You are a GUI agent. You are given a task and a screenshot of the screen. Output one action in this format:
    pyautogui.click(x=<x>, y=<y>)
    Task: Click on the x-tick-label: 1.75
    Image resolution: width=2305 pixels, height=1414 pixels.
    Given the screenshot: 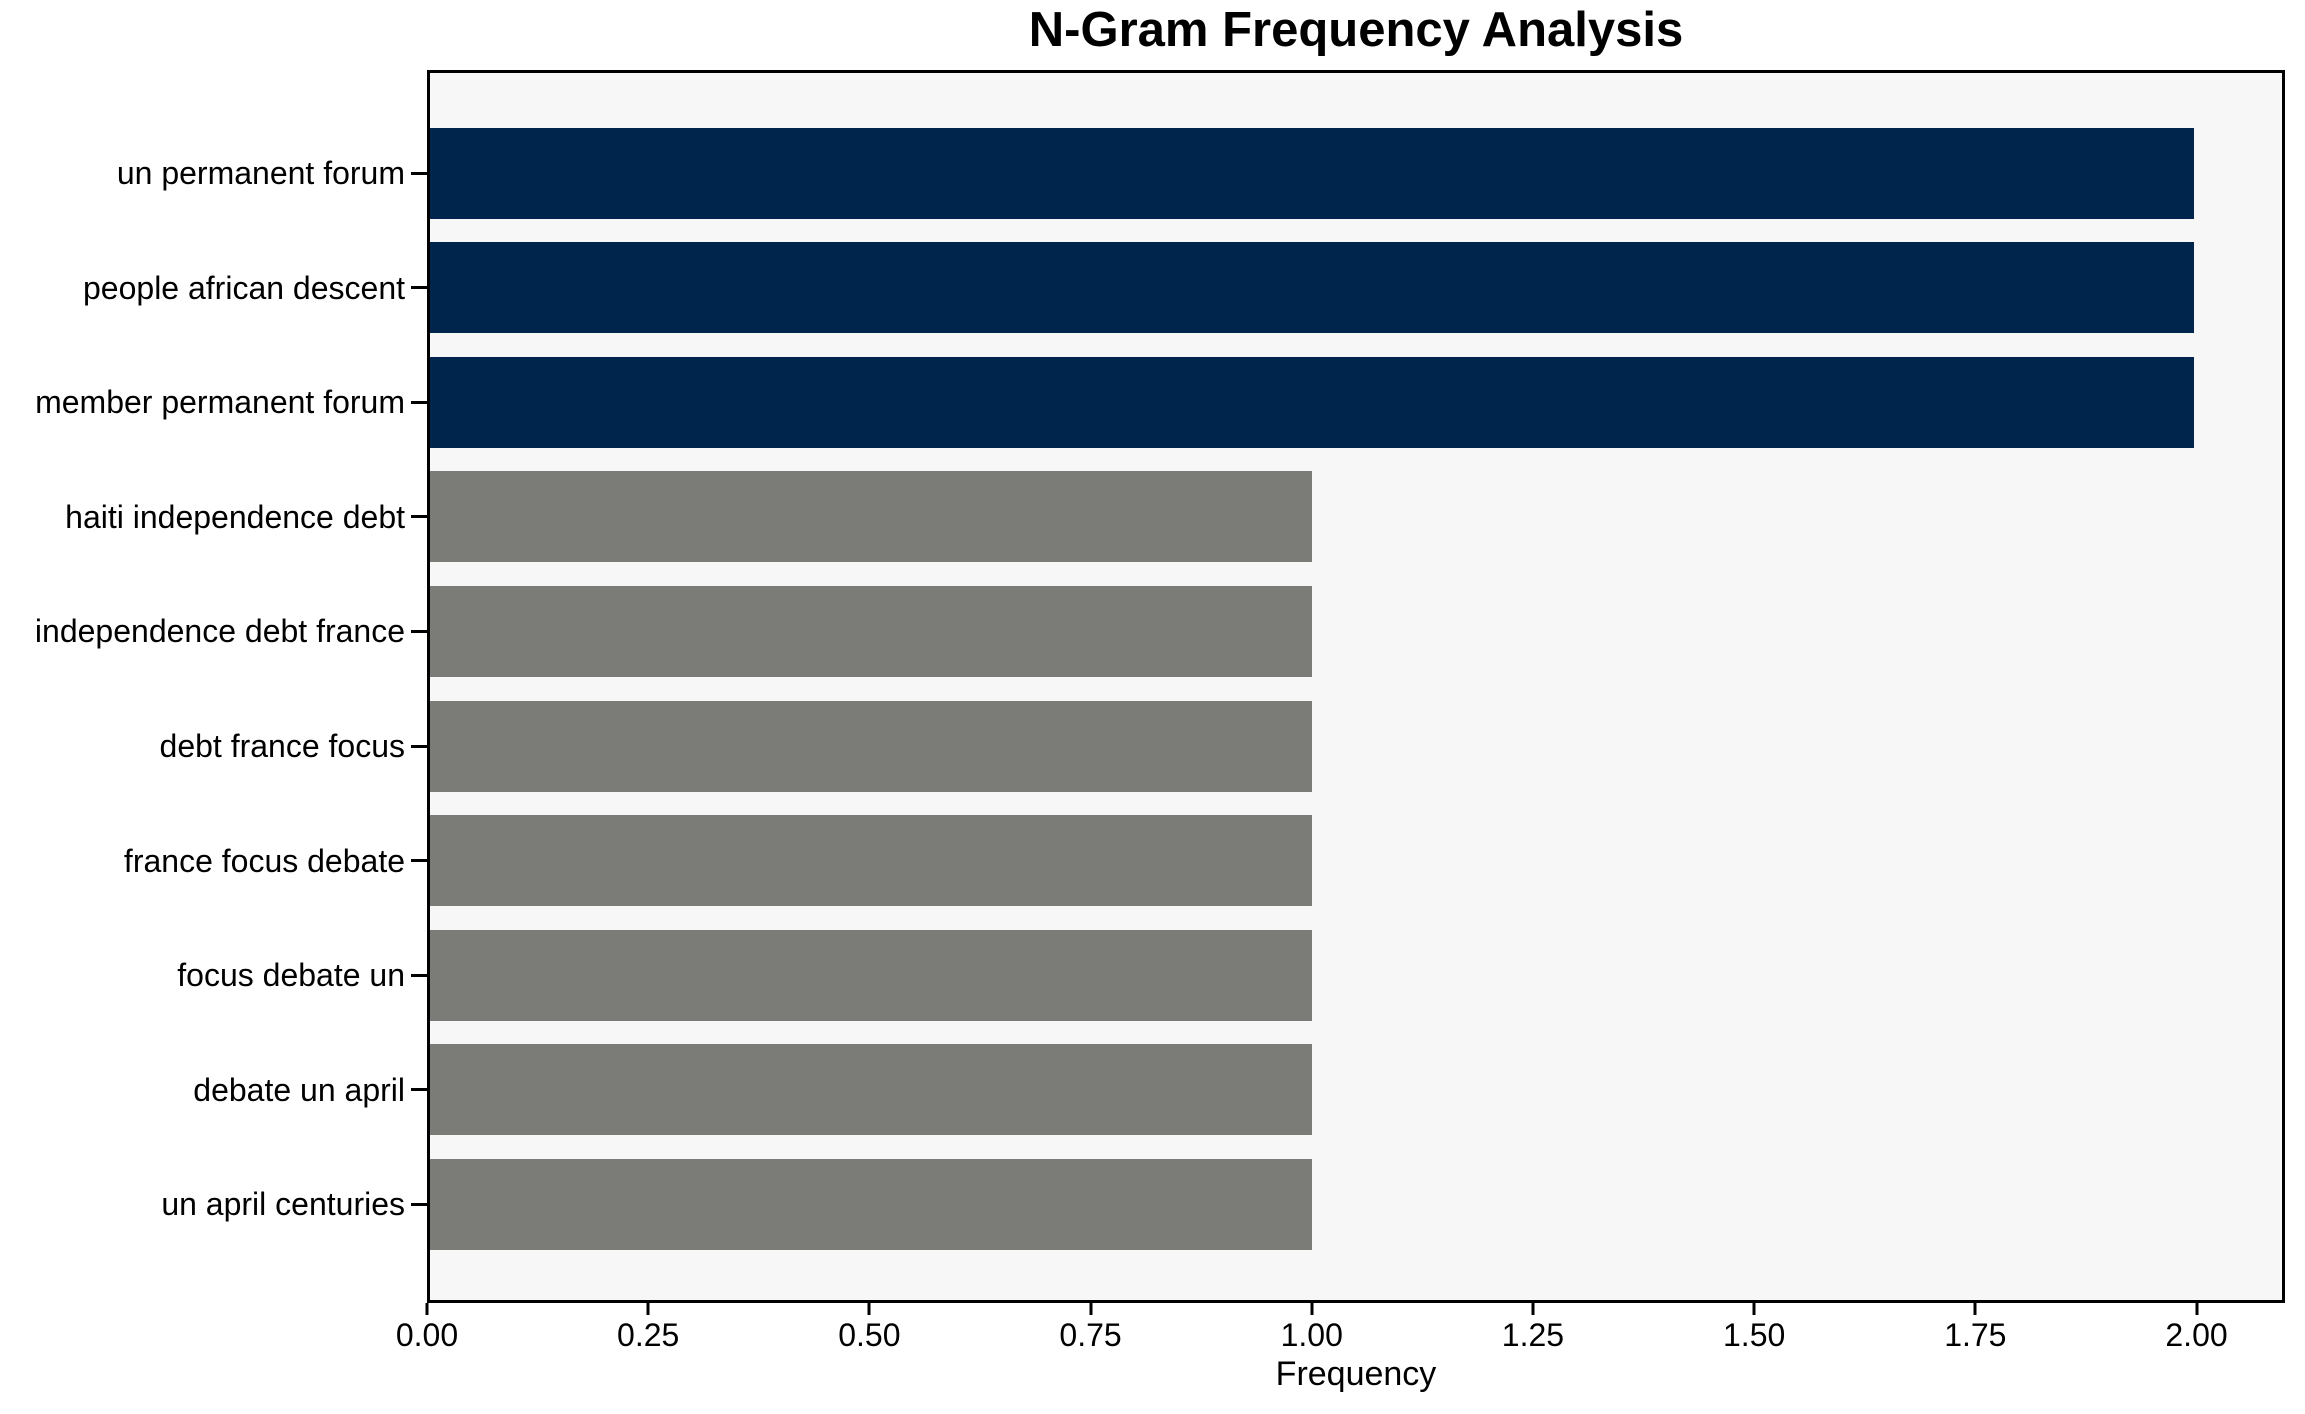 What is the action you would take?
    pyautogui.click(x=1975, y=1335)
    